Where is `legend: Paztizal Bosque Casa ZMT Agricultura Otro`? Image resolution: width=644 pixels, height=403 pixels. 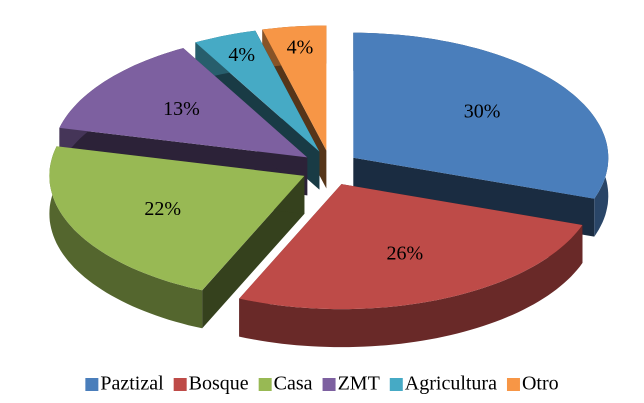 legend: Paztizal Bosque Casa ZMT Agricultura Otro is located at coordinates (322, 384).